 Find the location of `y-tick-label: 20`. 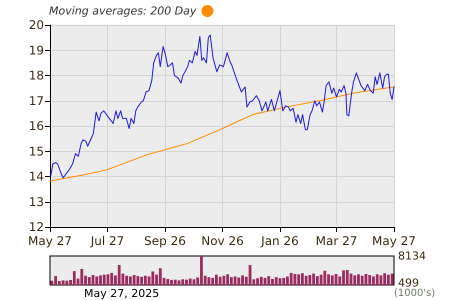

y-tick-label: 20 is located at coordinates (36, 25).